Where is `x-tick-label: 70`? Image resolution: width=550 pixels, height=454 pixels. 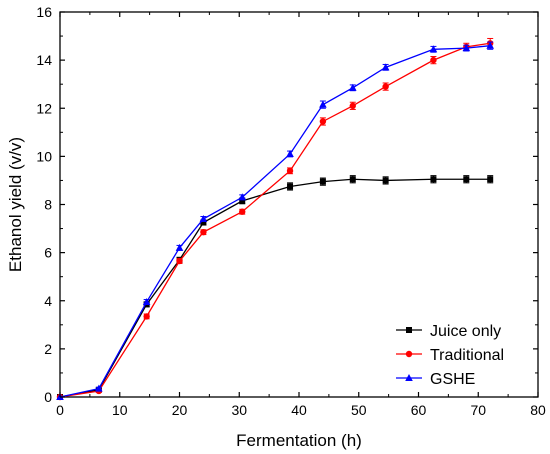 x-tick-label: 70 is located at coordinates (478, 410).